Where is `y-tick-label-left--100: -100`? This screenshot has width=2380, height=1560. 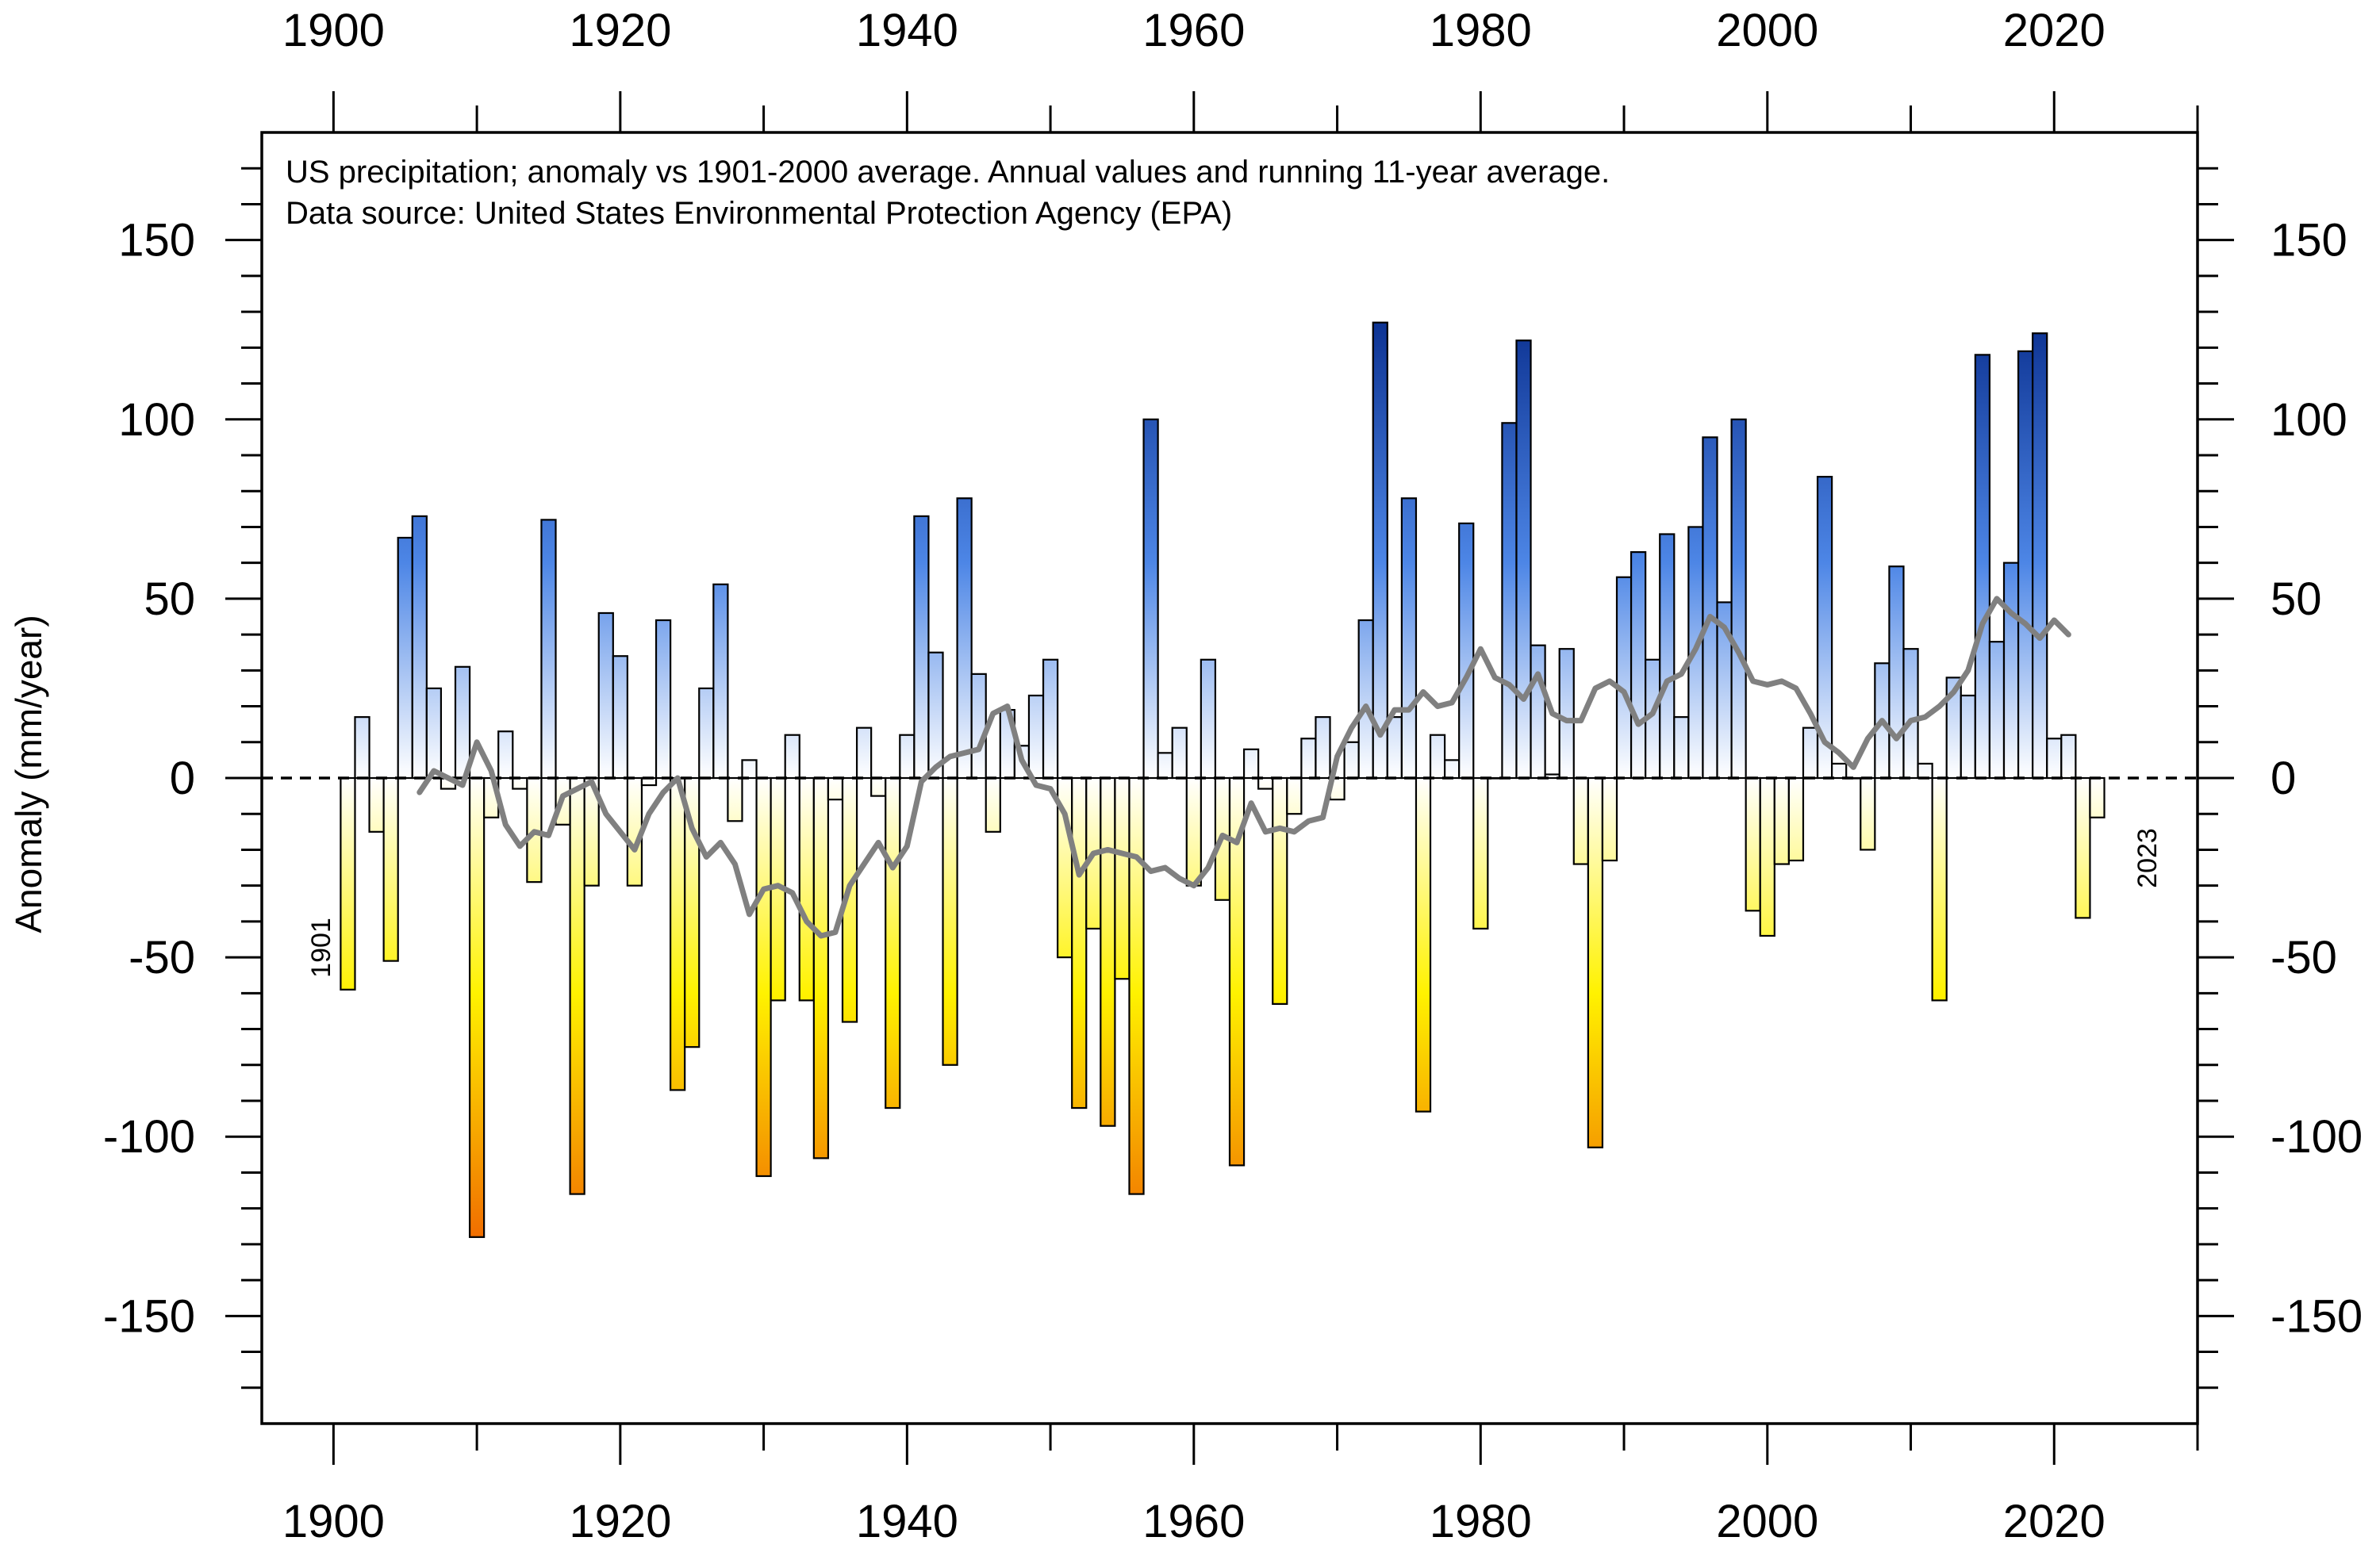 y-tick-label-left--100: -100 is located at coordinates (149, 1137).